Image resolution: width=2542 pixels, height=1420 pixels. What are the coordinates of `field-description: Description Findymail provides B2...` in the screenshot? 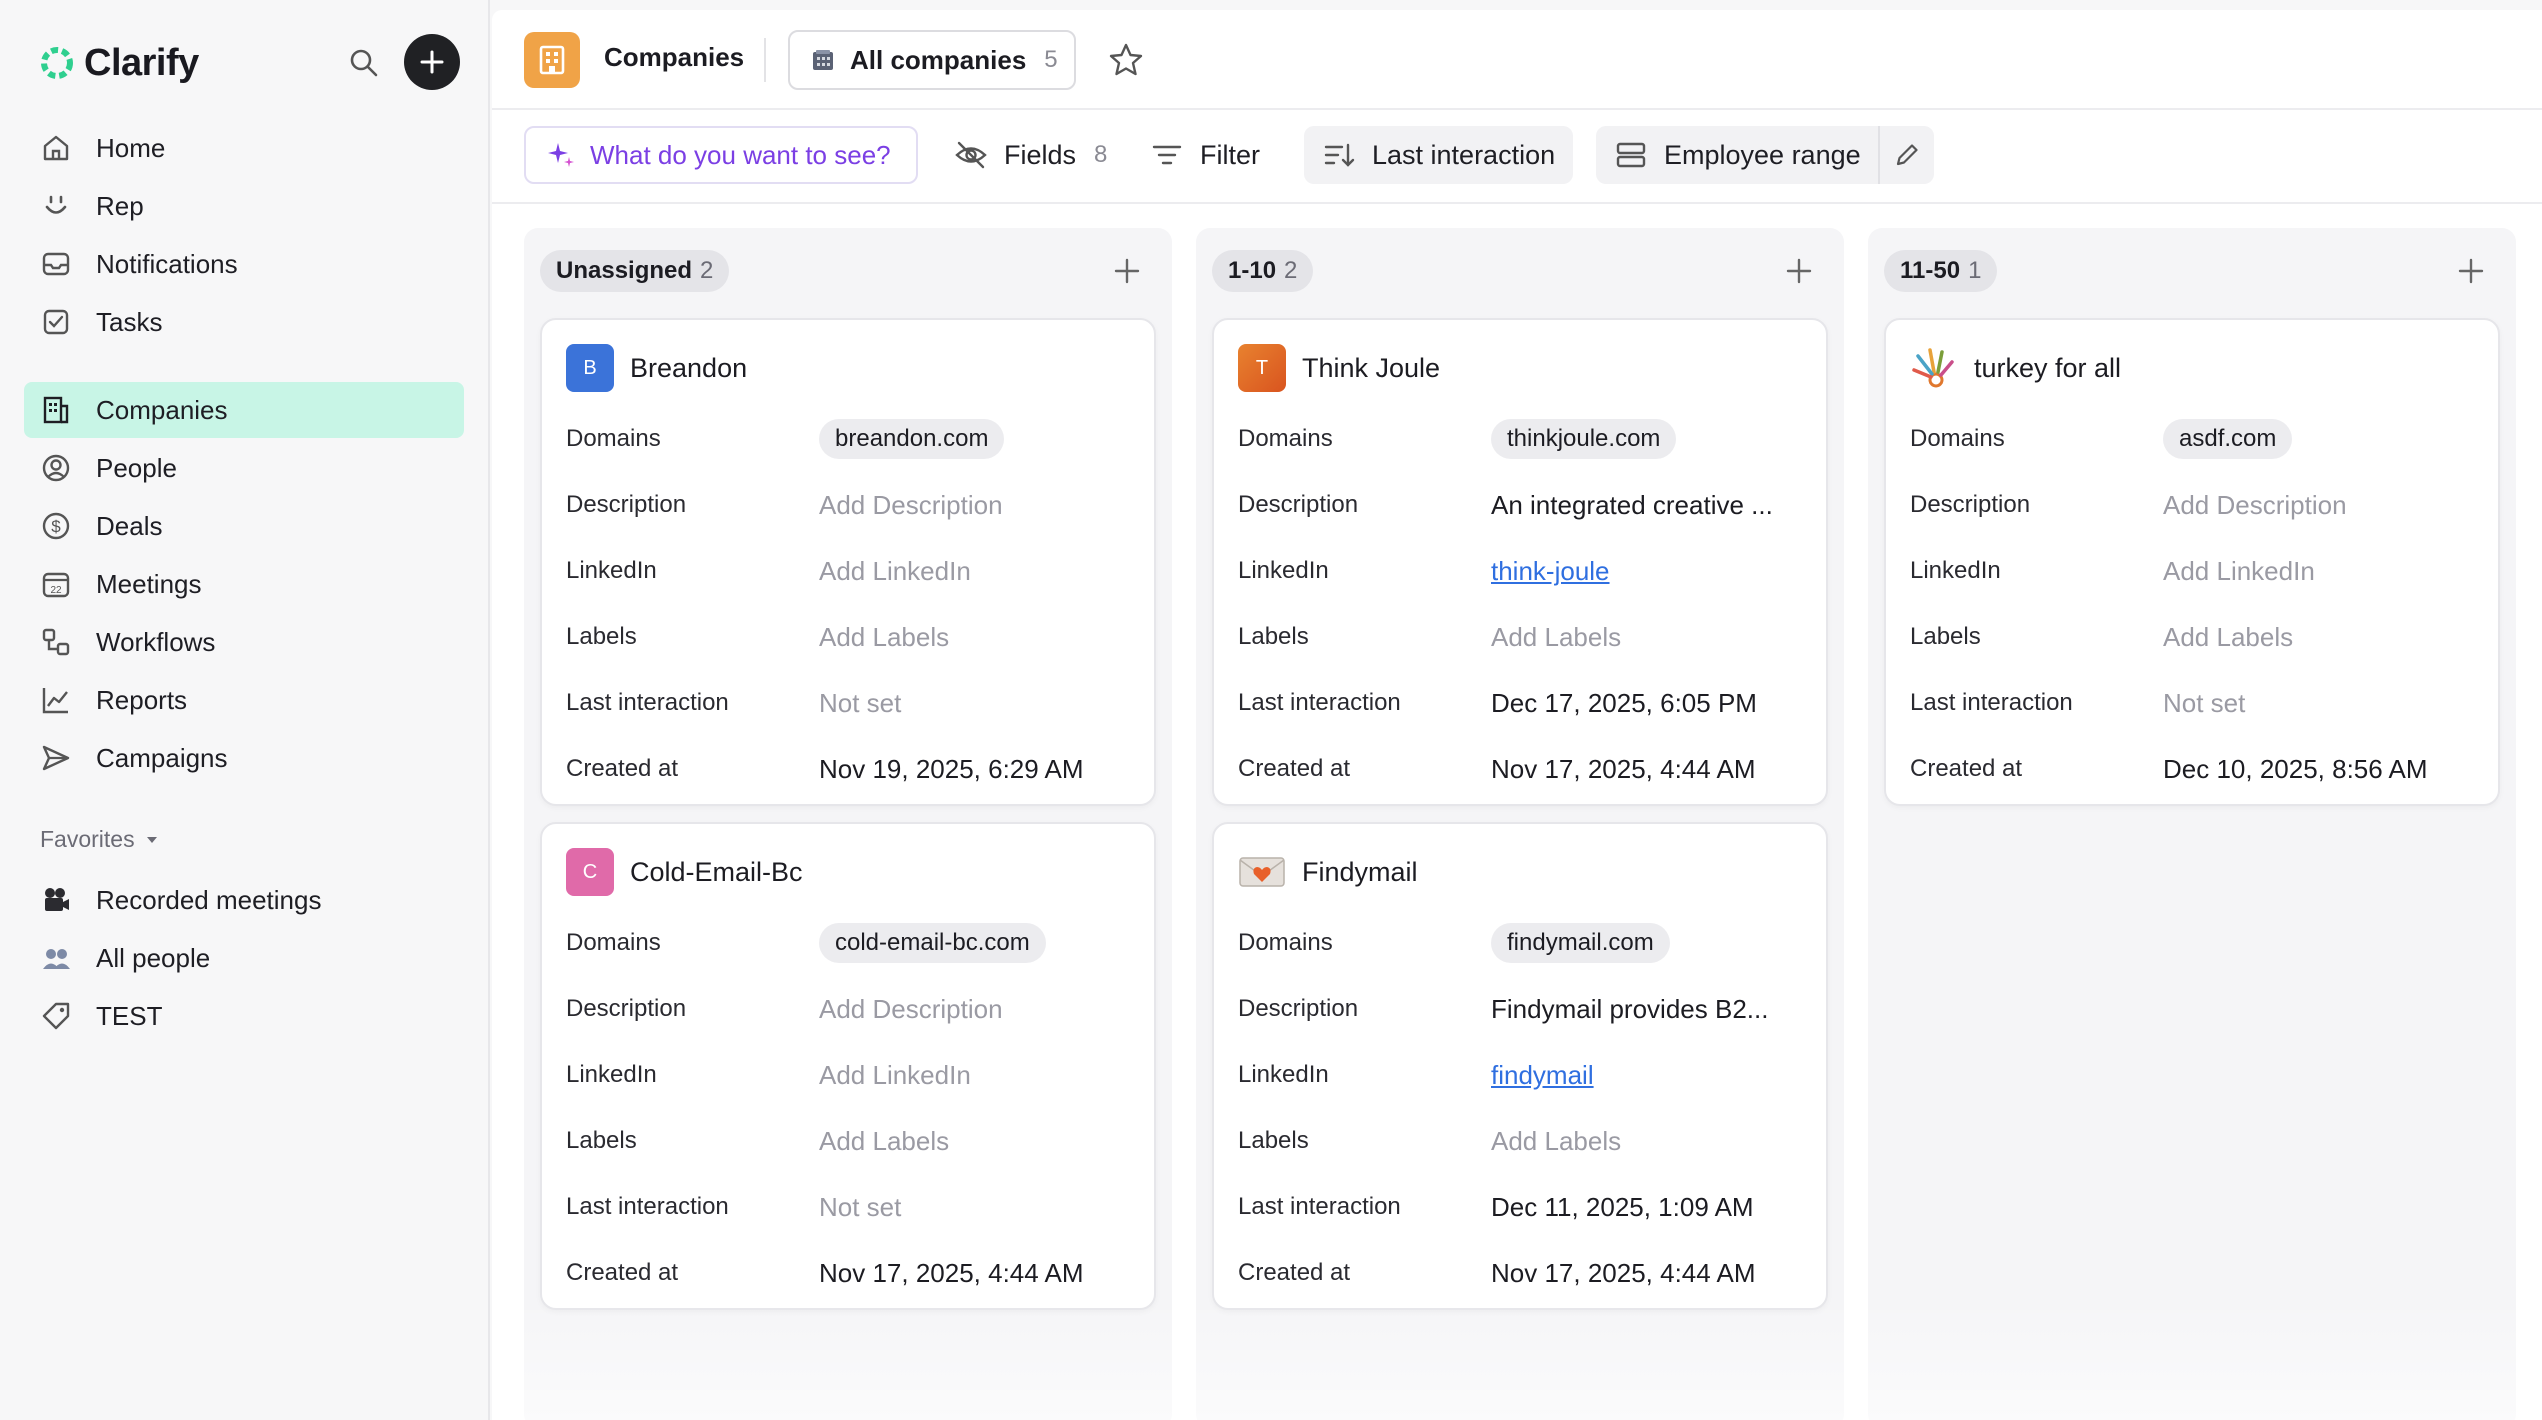 It's located at (1523, 1009).